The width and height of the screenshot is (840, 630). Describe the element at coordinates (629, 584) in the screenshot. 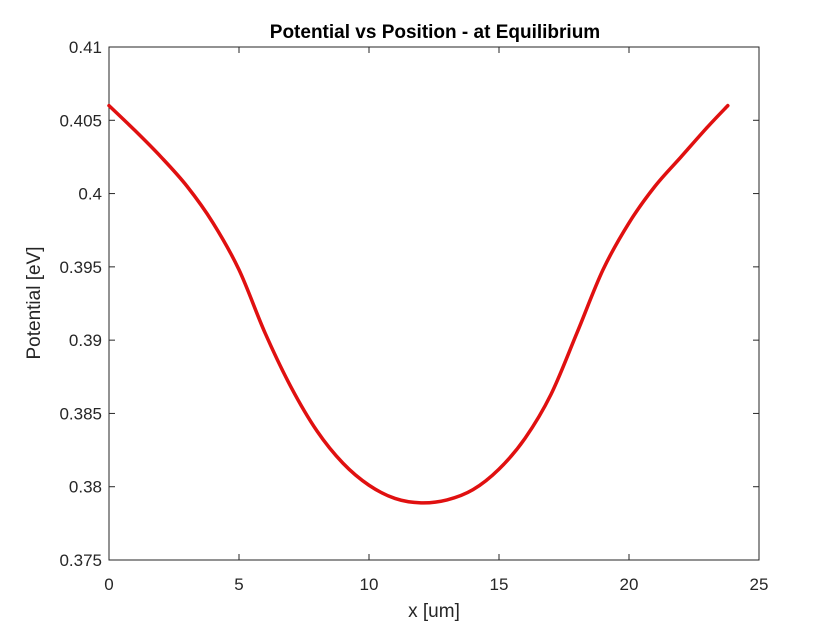

I see `x-tick-label: 20` at that location.